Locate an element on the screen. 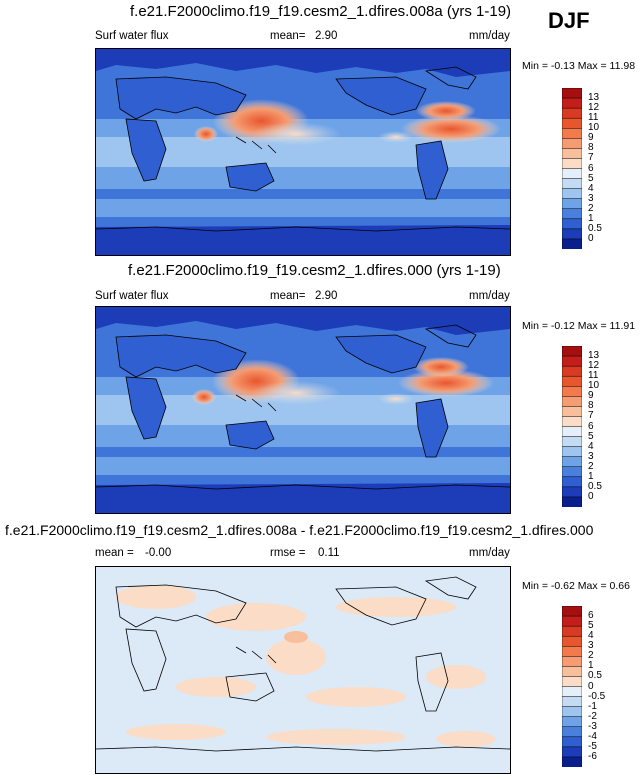 This screenshot has height=779, width=644. colorbar-tick-label: -2 is located at coordinates (592, 716).